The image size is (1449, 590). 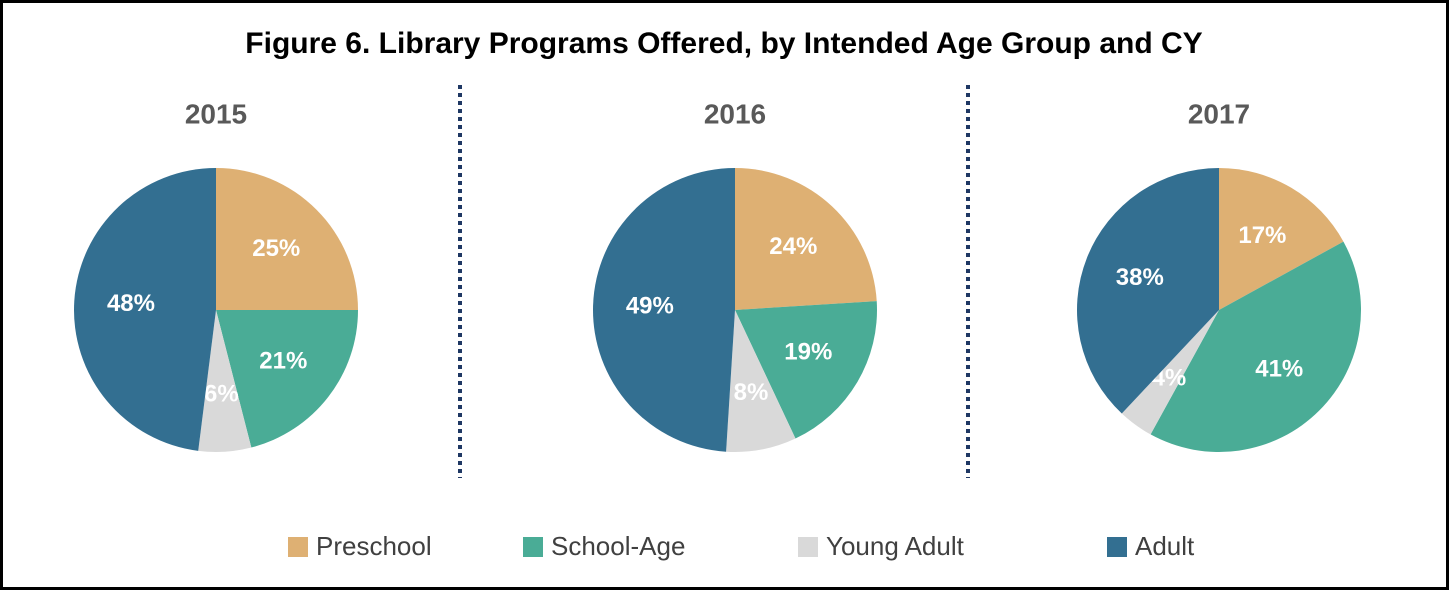 I want to click on legend-label: Young Adult, so click(x=895, y=546).